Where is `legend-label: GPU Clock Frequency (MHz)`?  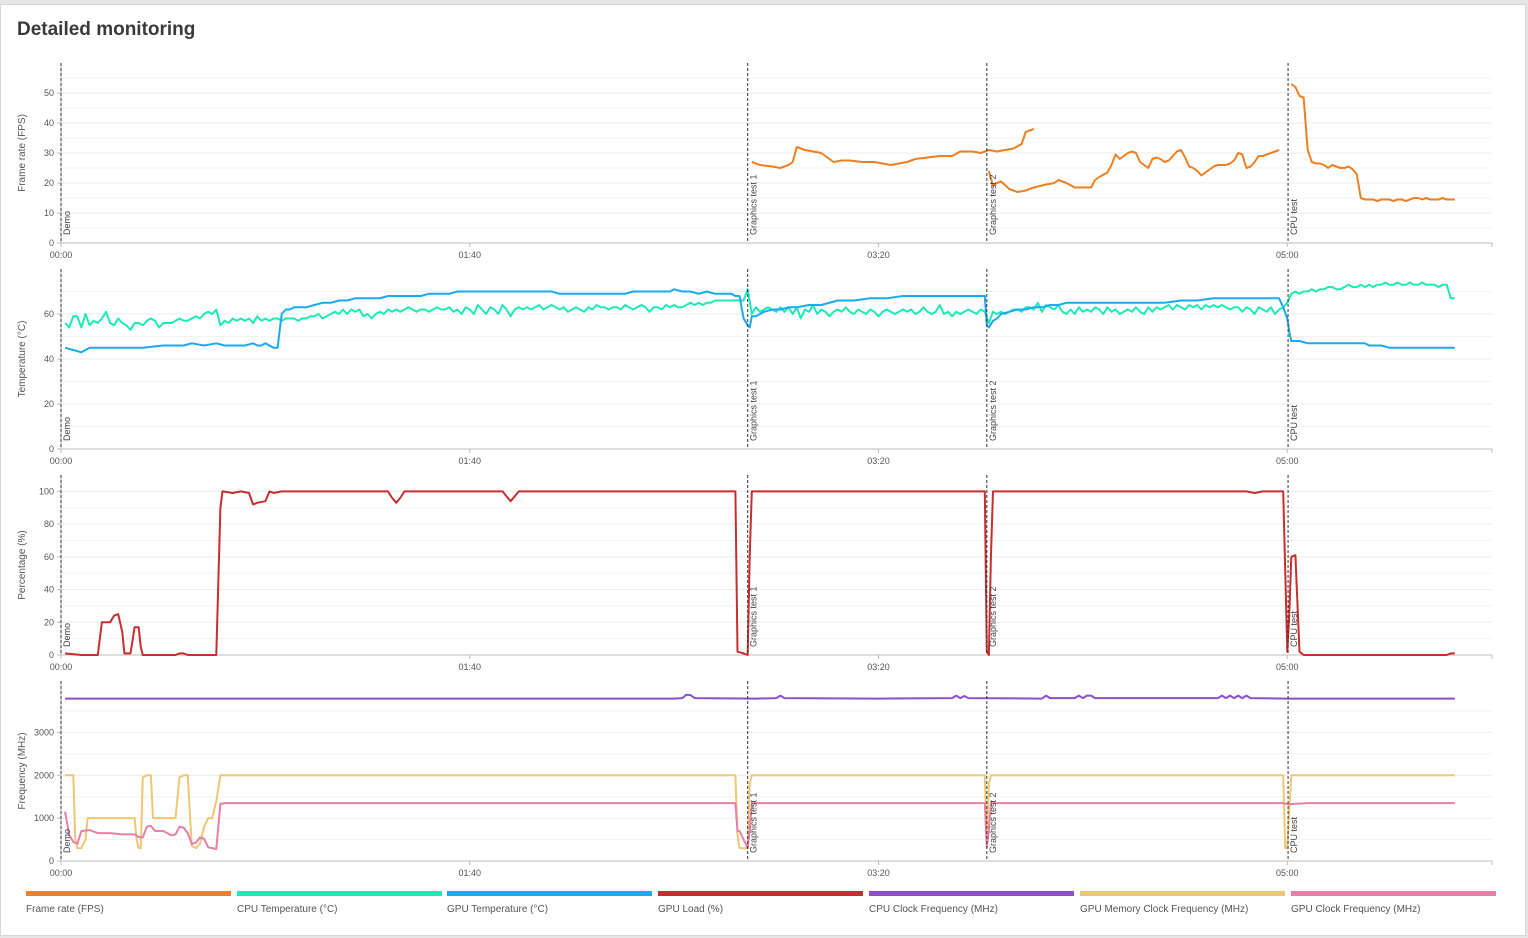 legend-label: GPU Clock Frequency (MHz) is located at coordinates (1356, 909).